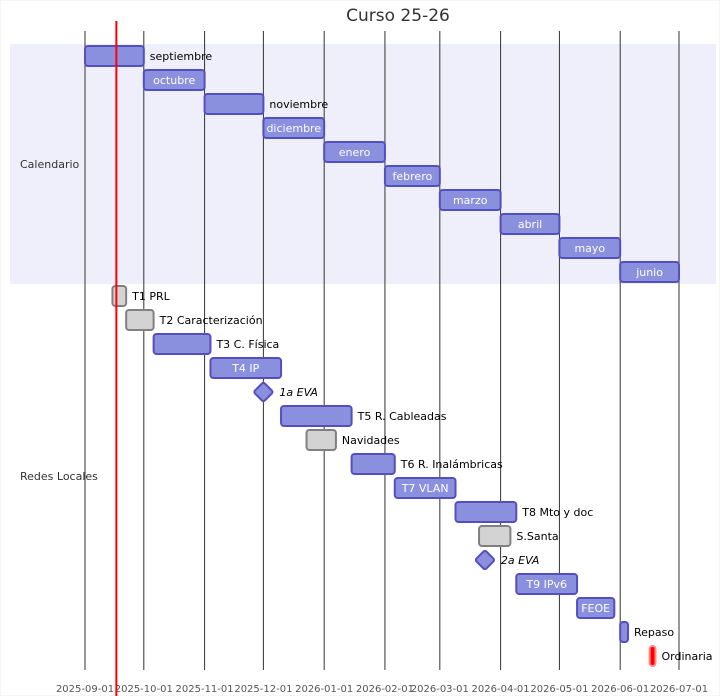  I want to click on chart-title: Curso 25-26, so click(398, 16).